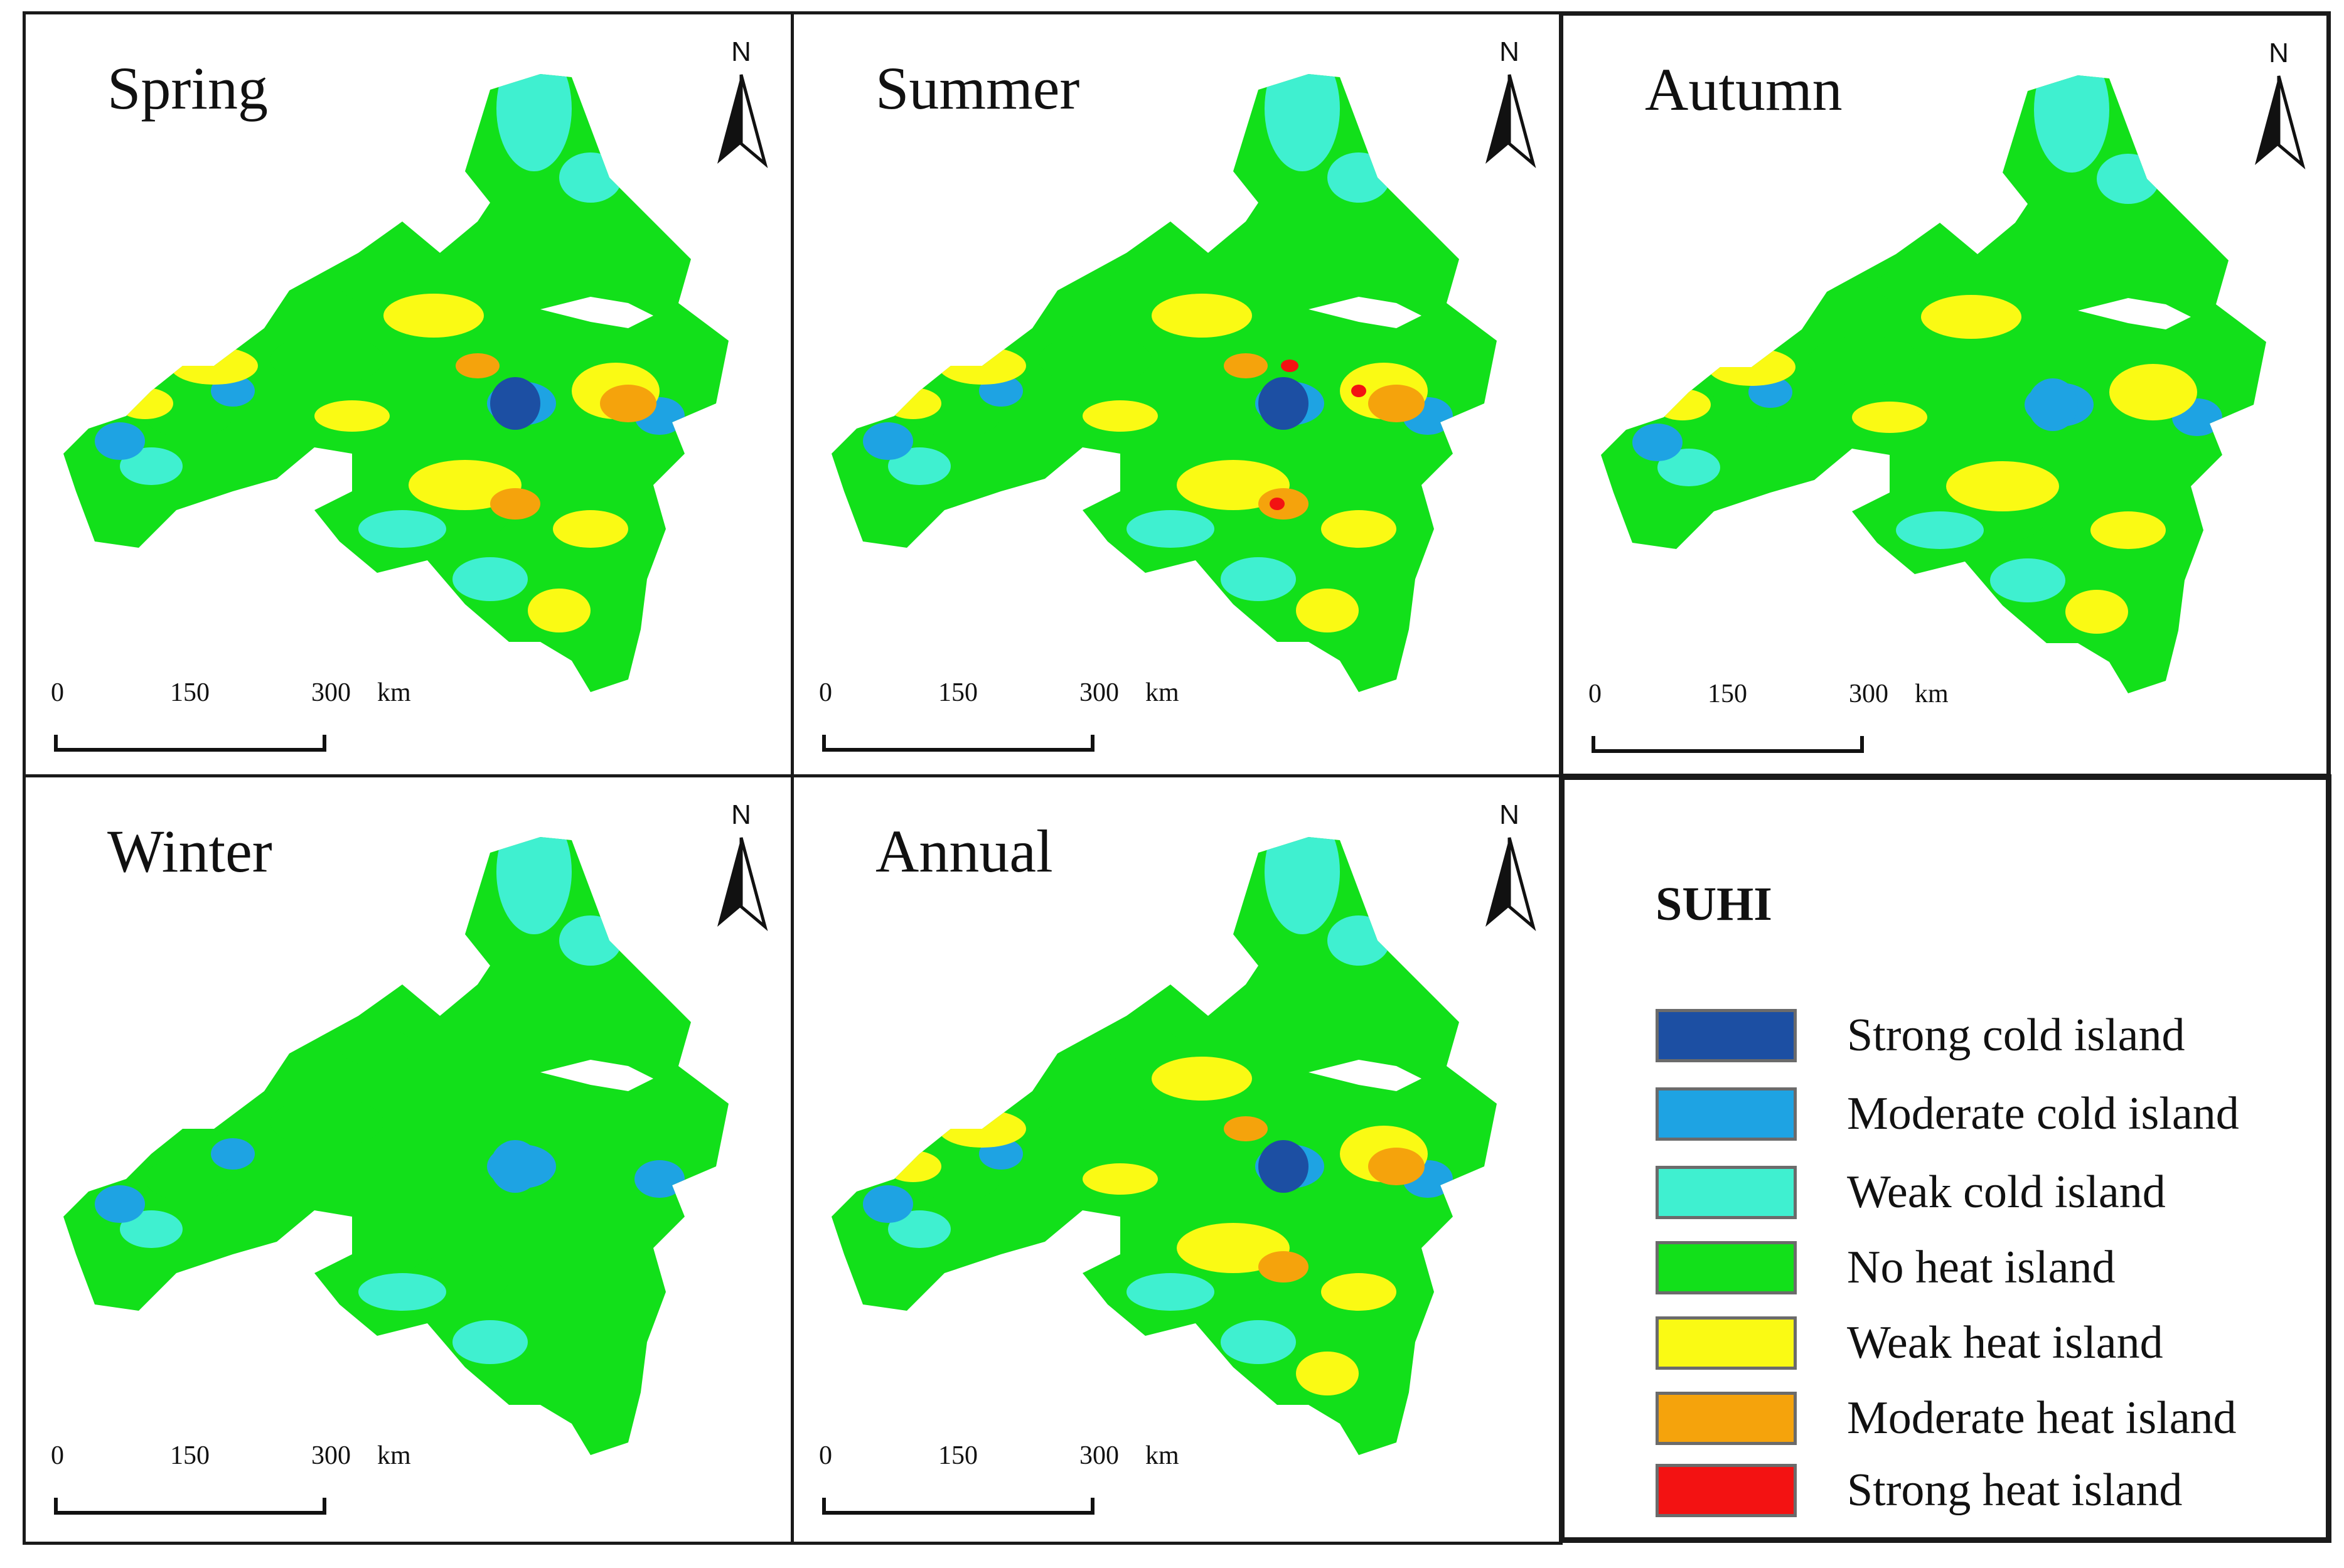 This screenshot has height=1568, width=2344. Describe the element at coordinates (188, 88) in the screenshot. I see `panel-title: Spring` at that location.